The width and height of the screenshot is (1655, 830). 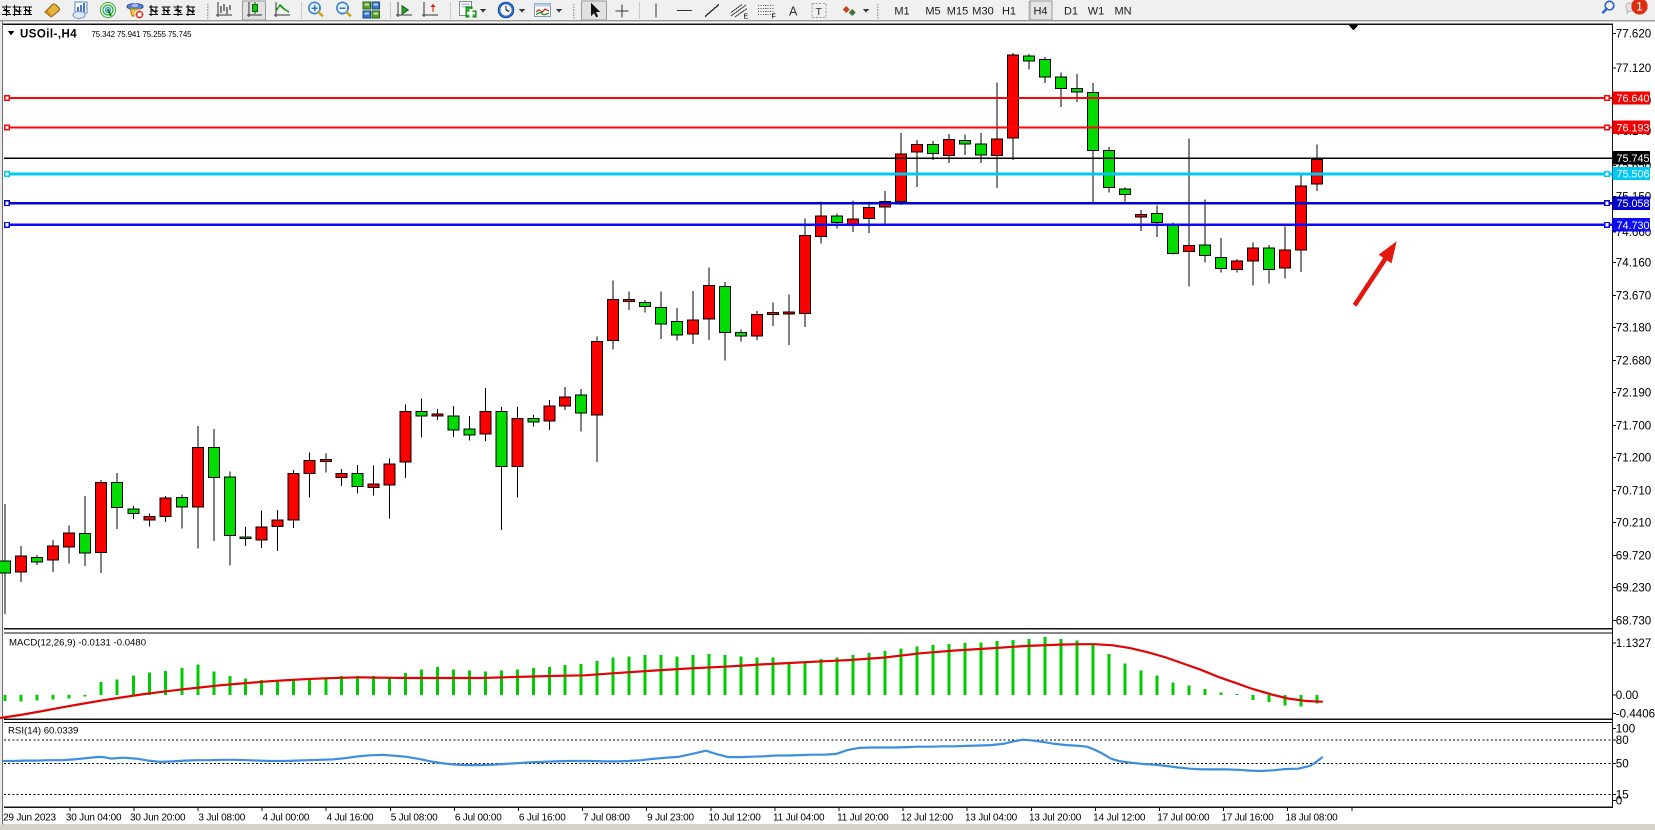 I want to click on svg-text: 75.058, so click(x=1633, y=204).